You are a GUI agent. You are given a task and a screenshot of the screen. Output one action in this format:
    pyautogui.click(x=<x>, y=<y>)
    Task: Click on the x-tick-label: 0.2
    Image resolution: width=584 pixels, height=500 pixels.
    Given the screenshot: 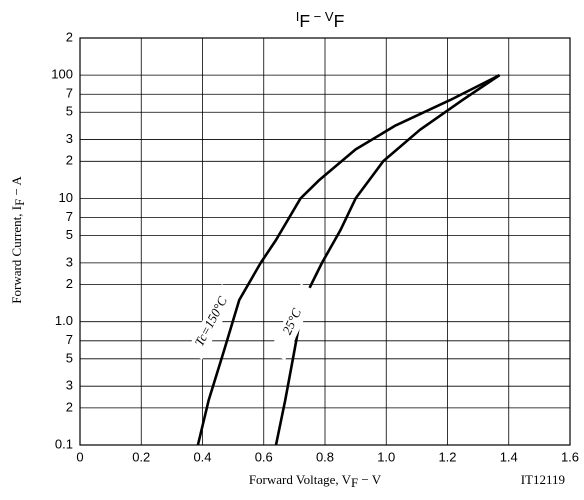 What is the action you would take?
    pyautogui.click(x=141, y=456)
    